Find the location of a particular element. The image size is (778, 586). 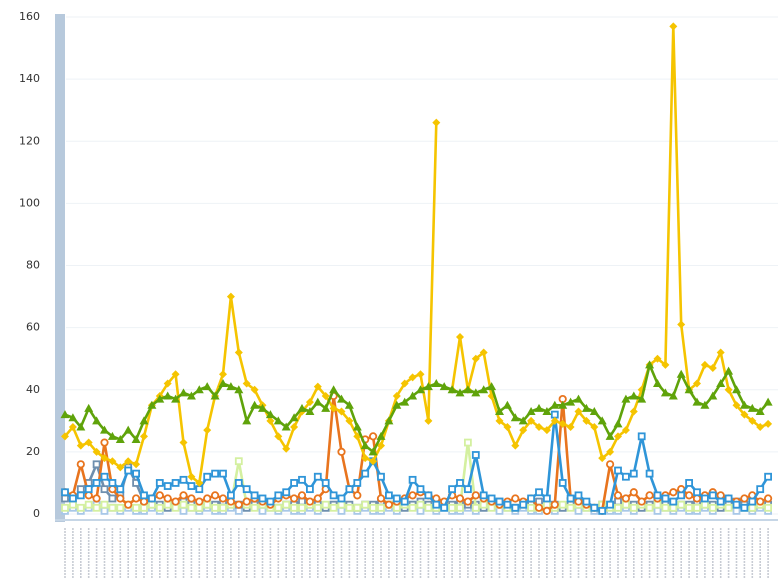

y-tick-label: 60 is located at coordinates (33, 327).